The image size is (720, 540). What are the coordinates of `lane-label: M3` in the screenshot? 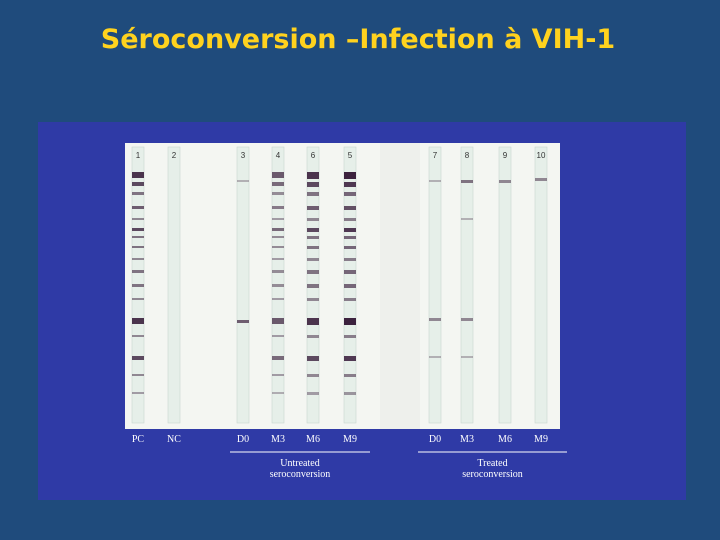 It's located at (467, 439).